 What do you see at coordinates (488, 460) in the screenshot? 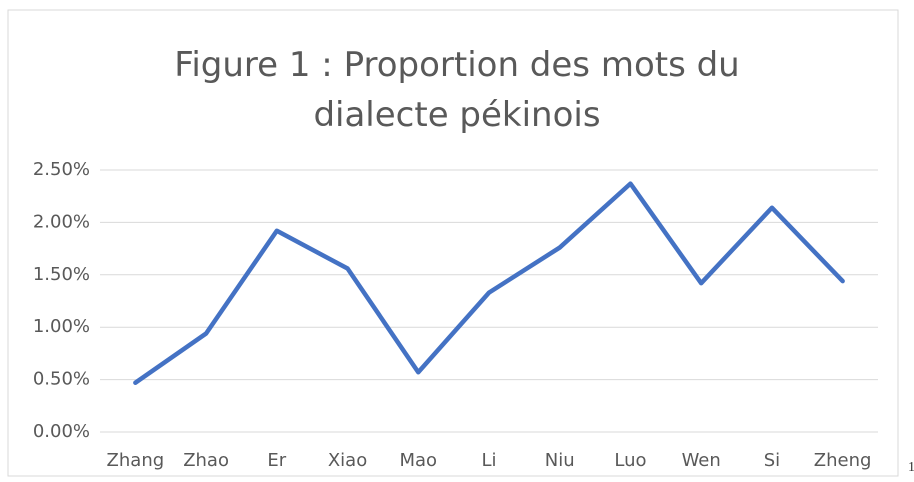
I see `x-tick-label: Li` at bounding box center [488, 460].